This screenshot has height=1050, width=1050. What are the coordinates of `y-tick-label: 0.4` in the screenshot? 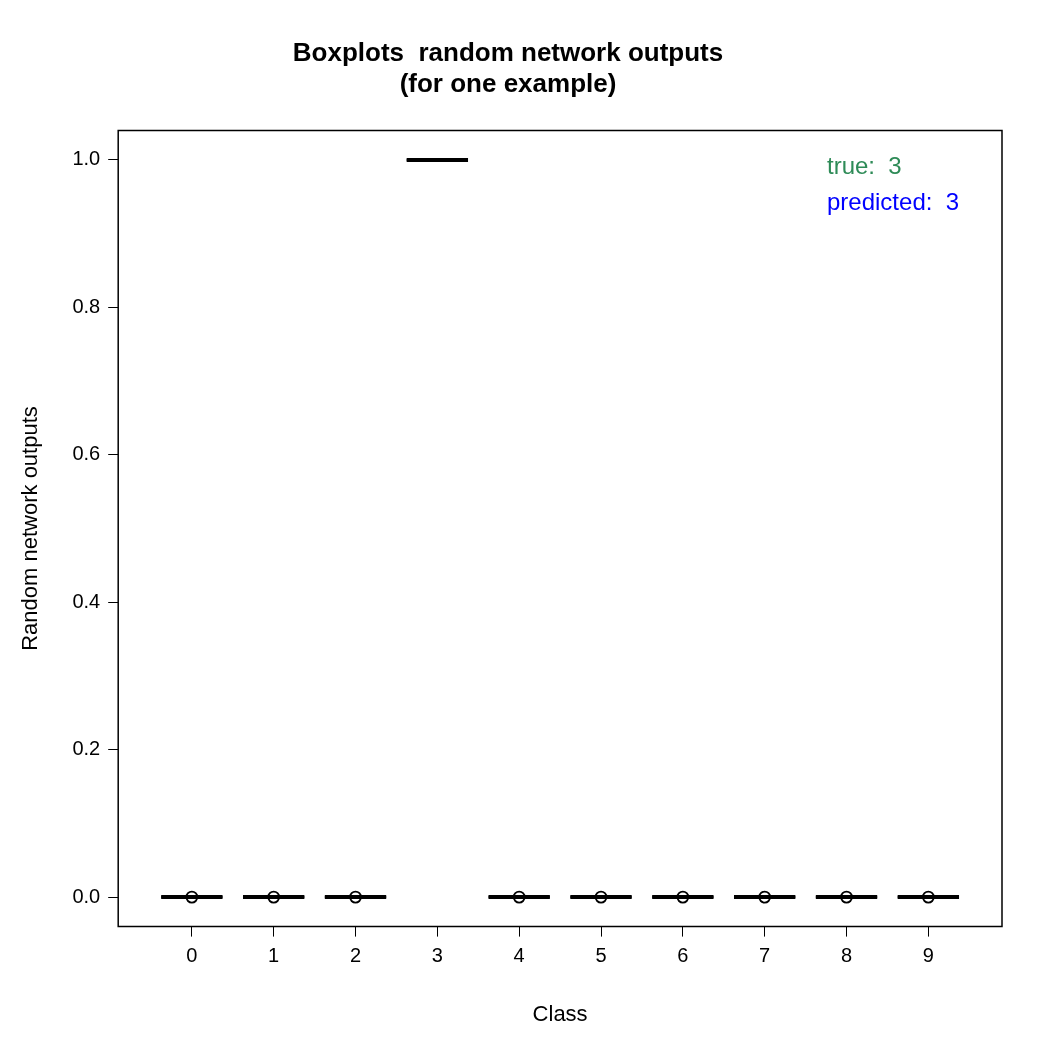 It's located at (86, 600).